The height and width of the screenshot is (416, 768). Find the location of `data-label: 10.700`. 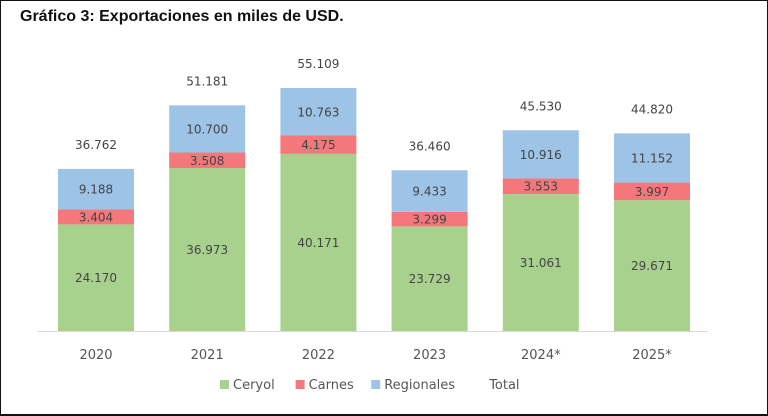

data-label: 10.700 is located at coordinates (207, 129).